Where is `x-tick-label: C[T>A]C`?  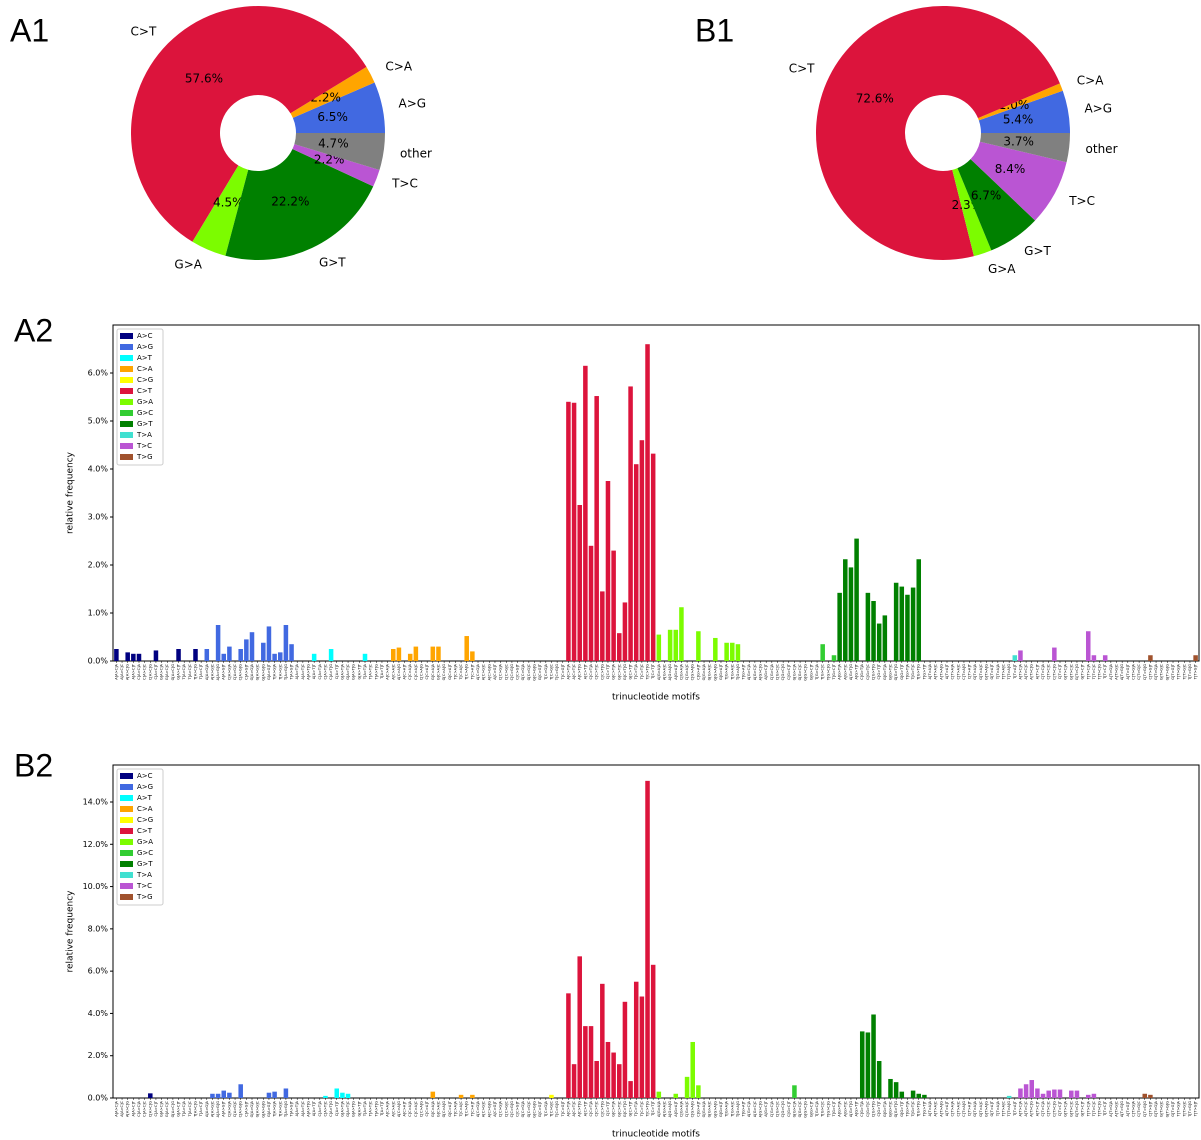 x-tick-label: C[T>A]C is located at coordinates (958, 1109).